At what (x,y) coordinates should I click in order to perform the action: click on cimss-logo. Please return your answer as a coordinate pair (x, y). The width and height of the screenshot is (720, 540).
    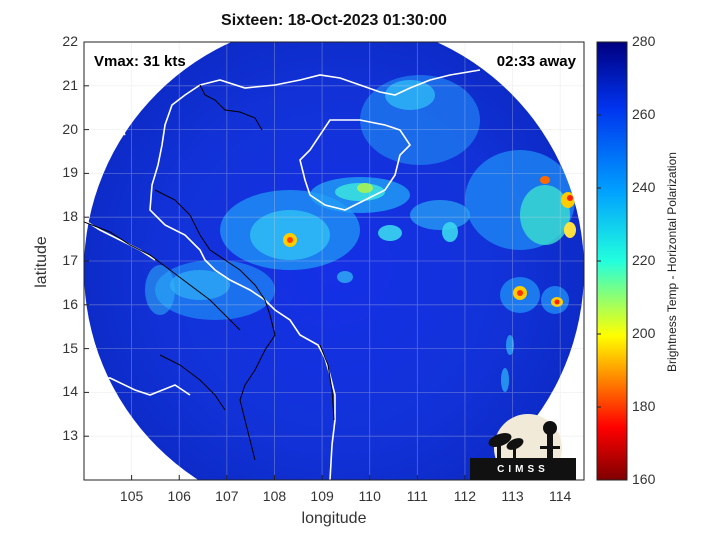
    Looking at the image, I should click on (523, 447).